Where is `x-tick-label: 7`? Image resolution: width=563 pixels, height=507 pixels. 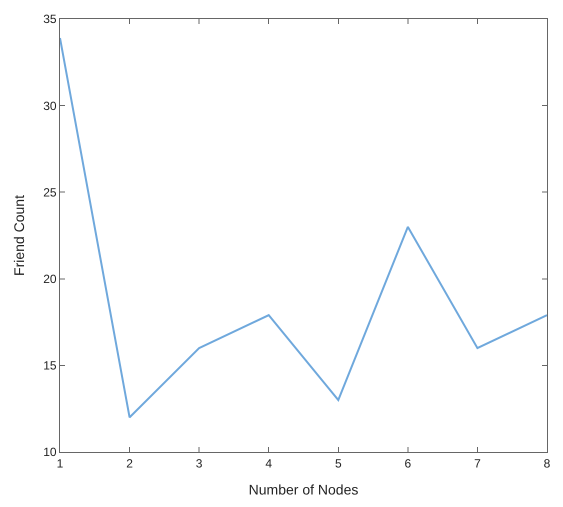
x-tick-label: 7 is located at coordinates (478, 463).